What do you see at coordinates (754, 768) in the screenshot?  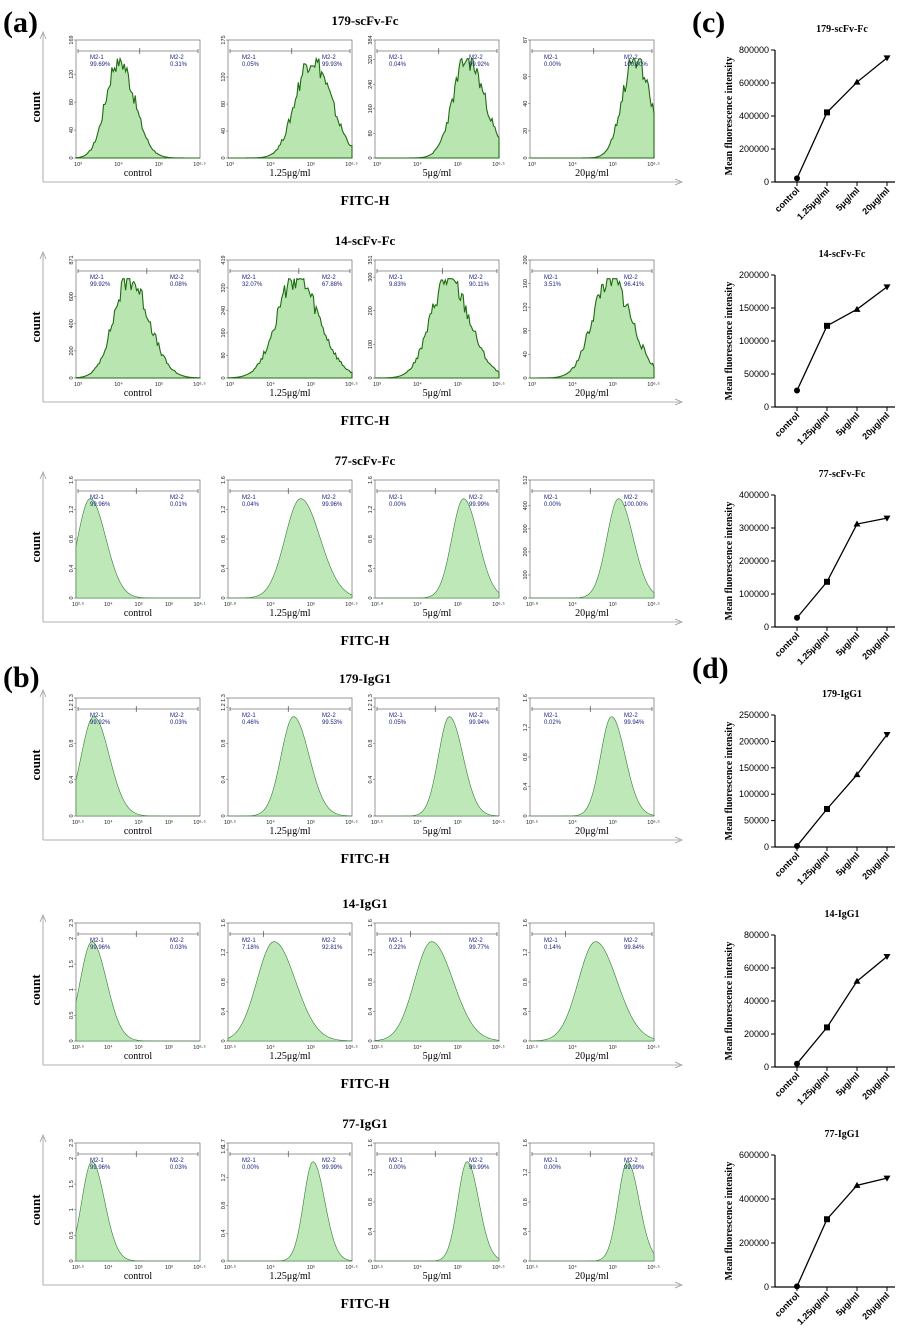 I see `mfi-y-tick-label: 150000` at bounding box center [754, 768].